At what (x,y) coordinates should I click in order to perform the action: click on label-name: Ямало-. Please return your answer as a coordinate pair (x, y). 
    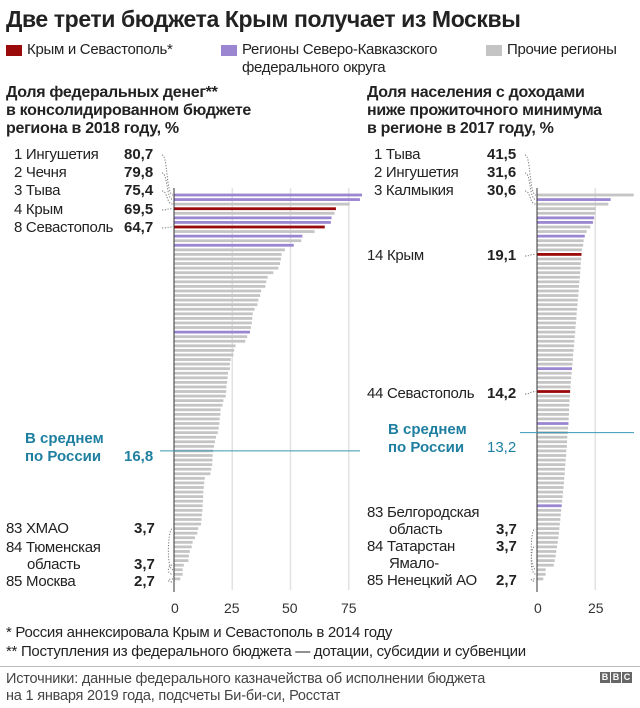
    Looking at the image, I should click on (414, 563).